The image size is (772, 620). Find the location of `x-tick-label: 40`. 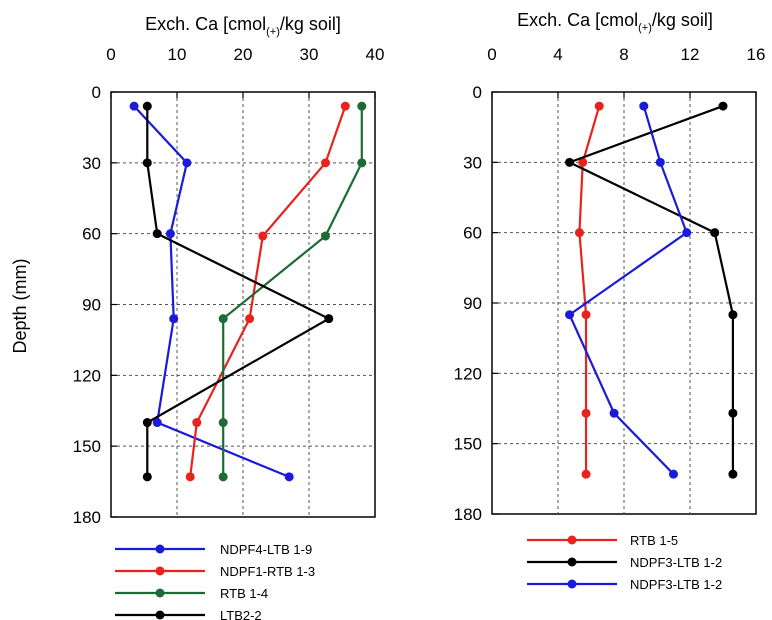

x-tick-label: 40 is located at coordinates (375, 54).